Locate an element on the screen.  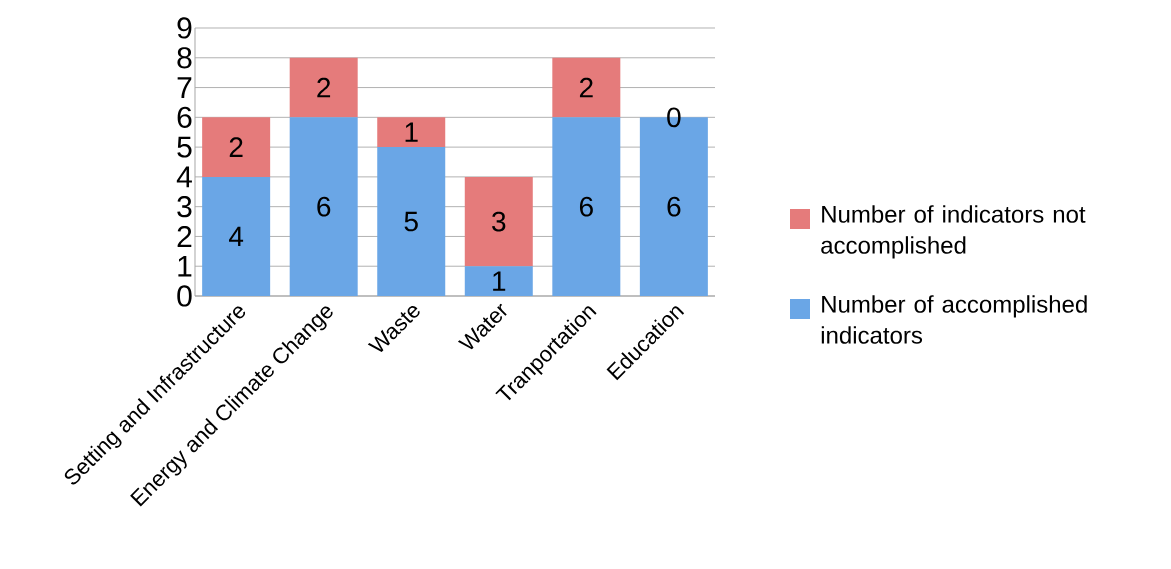
y-tick-label: 7 is located at coordinates (184, 87).